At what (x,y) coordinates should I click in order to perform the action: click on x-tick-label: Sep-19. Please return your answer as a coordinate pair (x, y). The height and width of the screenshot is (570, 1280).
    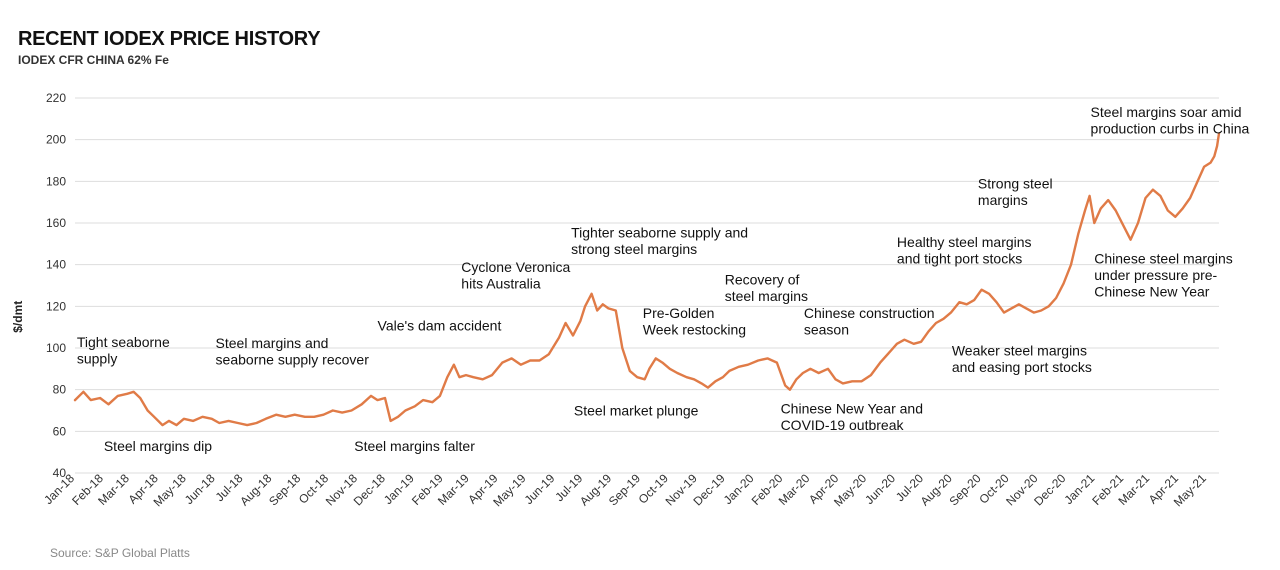
    Looking at the image, I should click on (624, 489).